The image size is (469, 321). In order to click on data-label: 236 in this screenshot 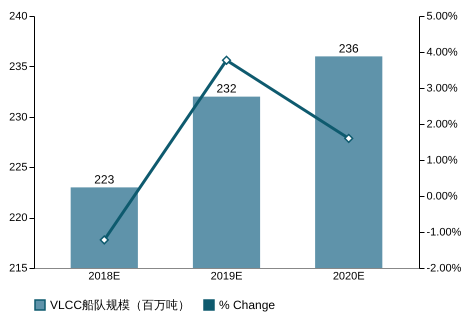, I will do `click(349, 48)`.